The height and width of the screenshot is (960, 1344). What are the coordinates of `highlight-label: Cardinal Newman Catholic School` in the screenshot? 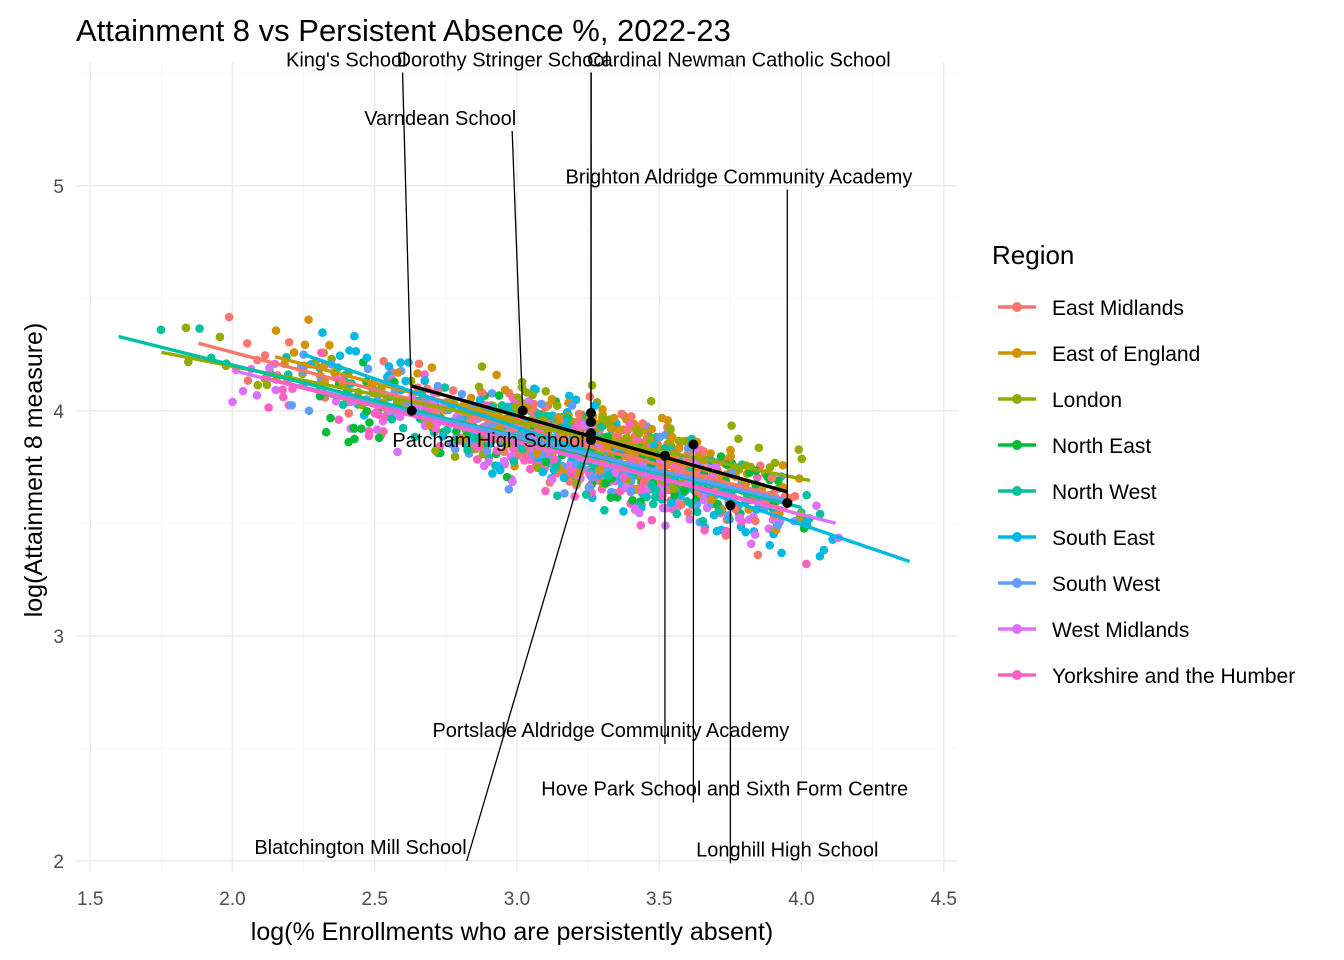 It's located at (738, 61).